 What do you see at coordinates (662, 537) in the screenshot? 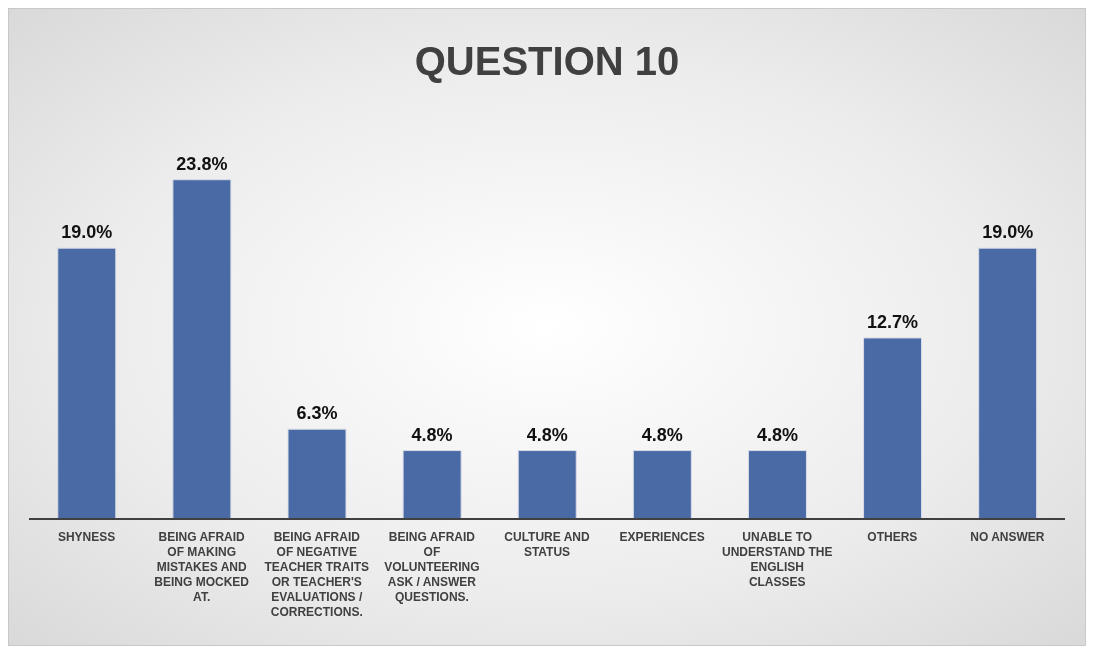
I see `x-tick-label: EXPERIENCES` at bounding box center [662, 537].